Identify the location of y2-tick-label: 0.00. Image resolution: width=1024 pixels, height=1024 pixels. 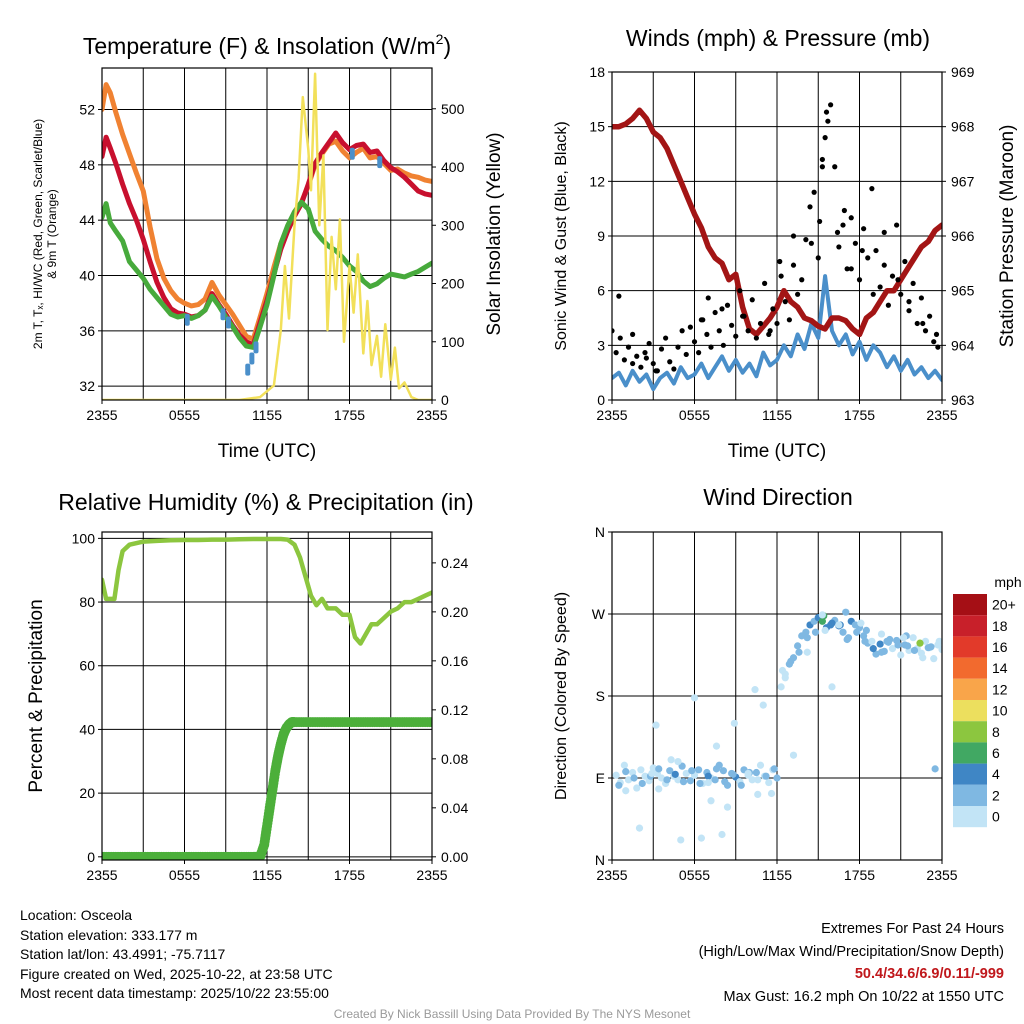
(454, 857).